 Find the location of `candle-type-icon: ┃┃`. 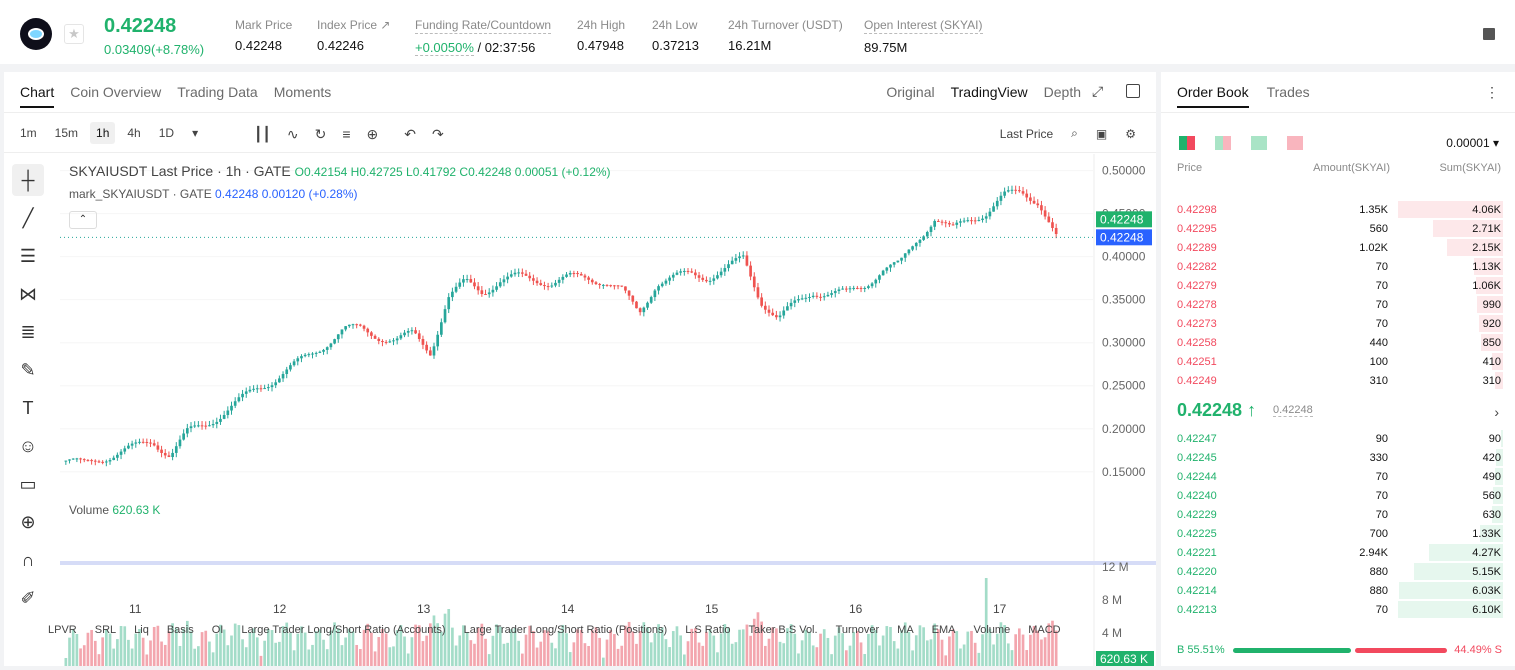

candle-type-icon: ┃┃ is located at coordinates (262, 134).